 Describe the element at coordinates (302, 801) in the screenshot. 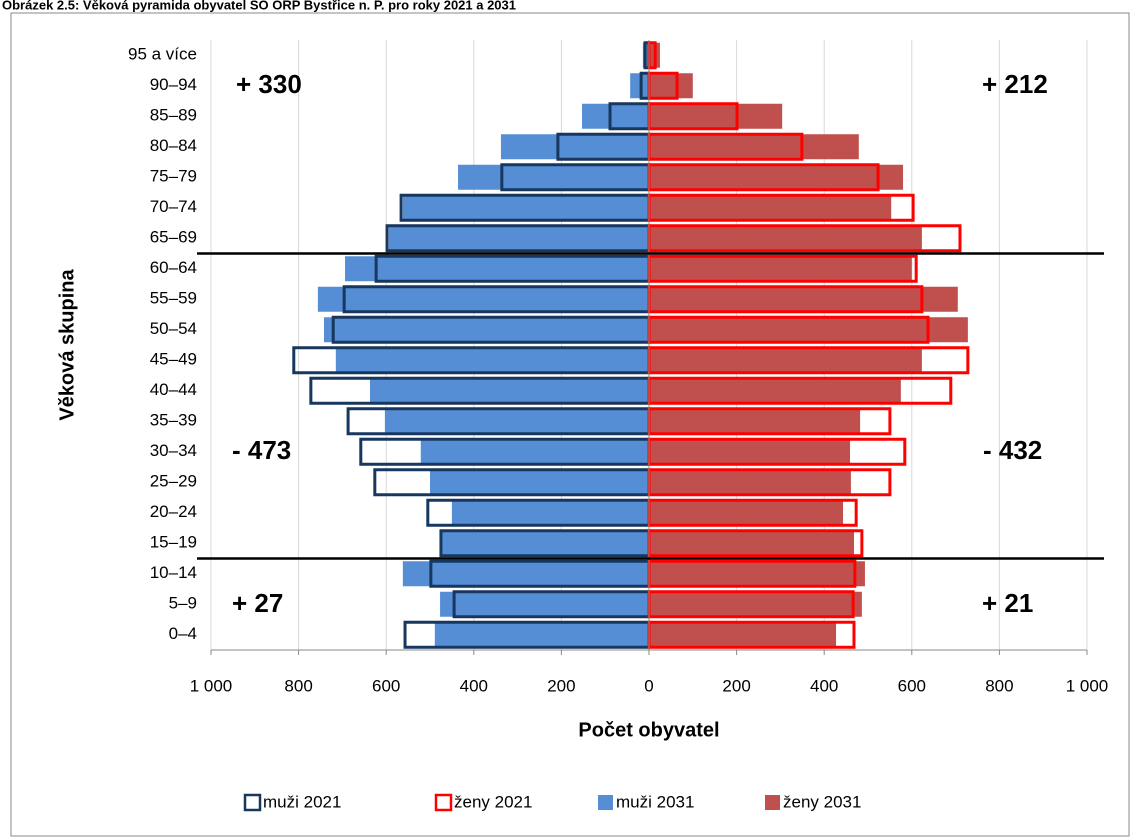

I see `legend-label: muži 2021` at that location.